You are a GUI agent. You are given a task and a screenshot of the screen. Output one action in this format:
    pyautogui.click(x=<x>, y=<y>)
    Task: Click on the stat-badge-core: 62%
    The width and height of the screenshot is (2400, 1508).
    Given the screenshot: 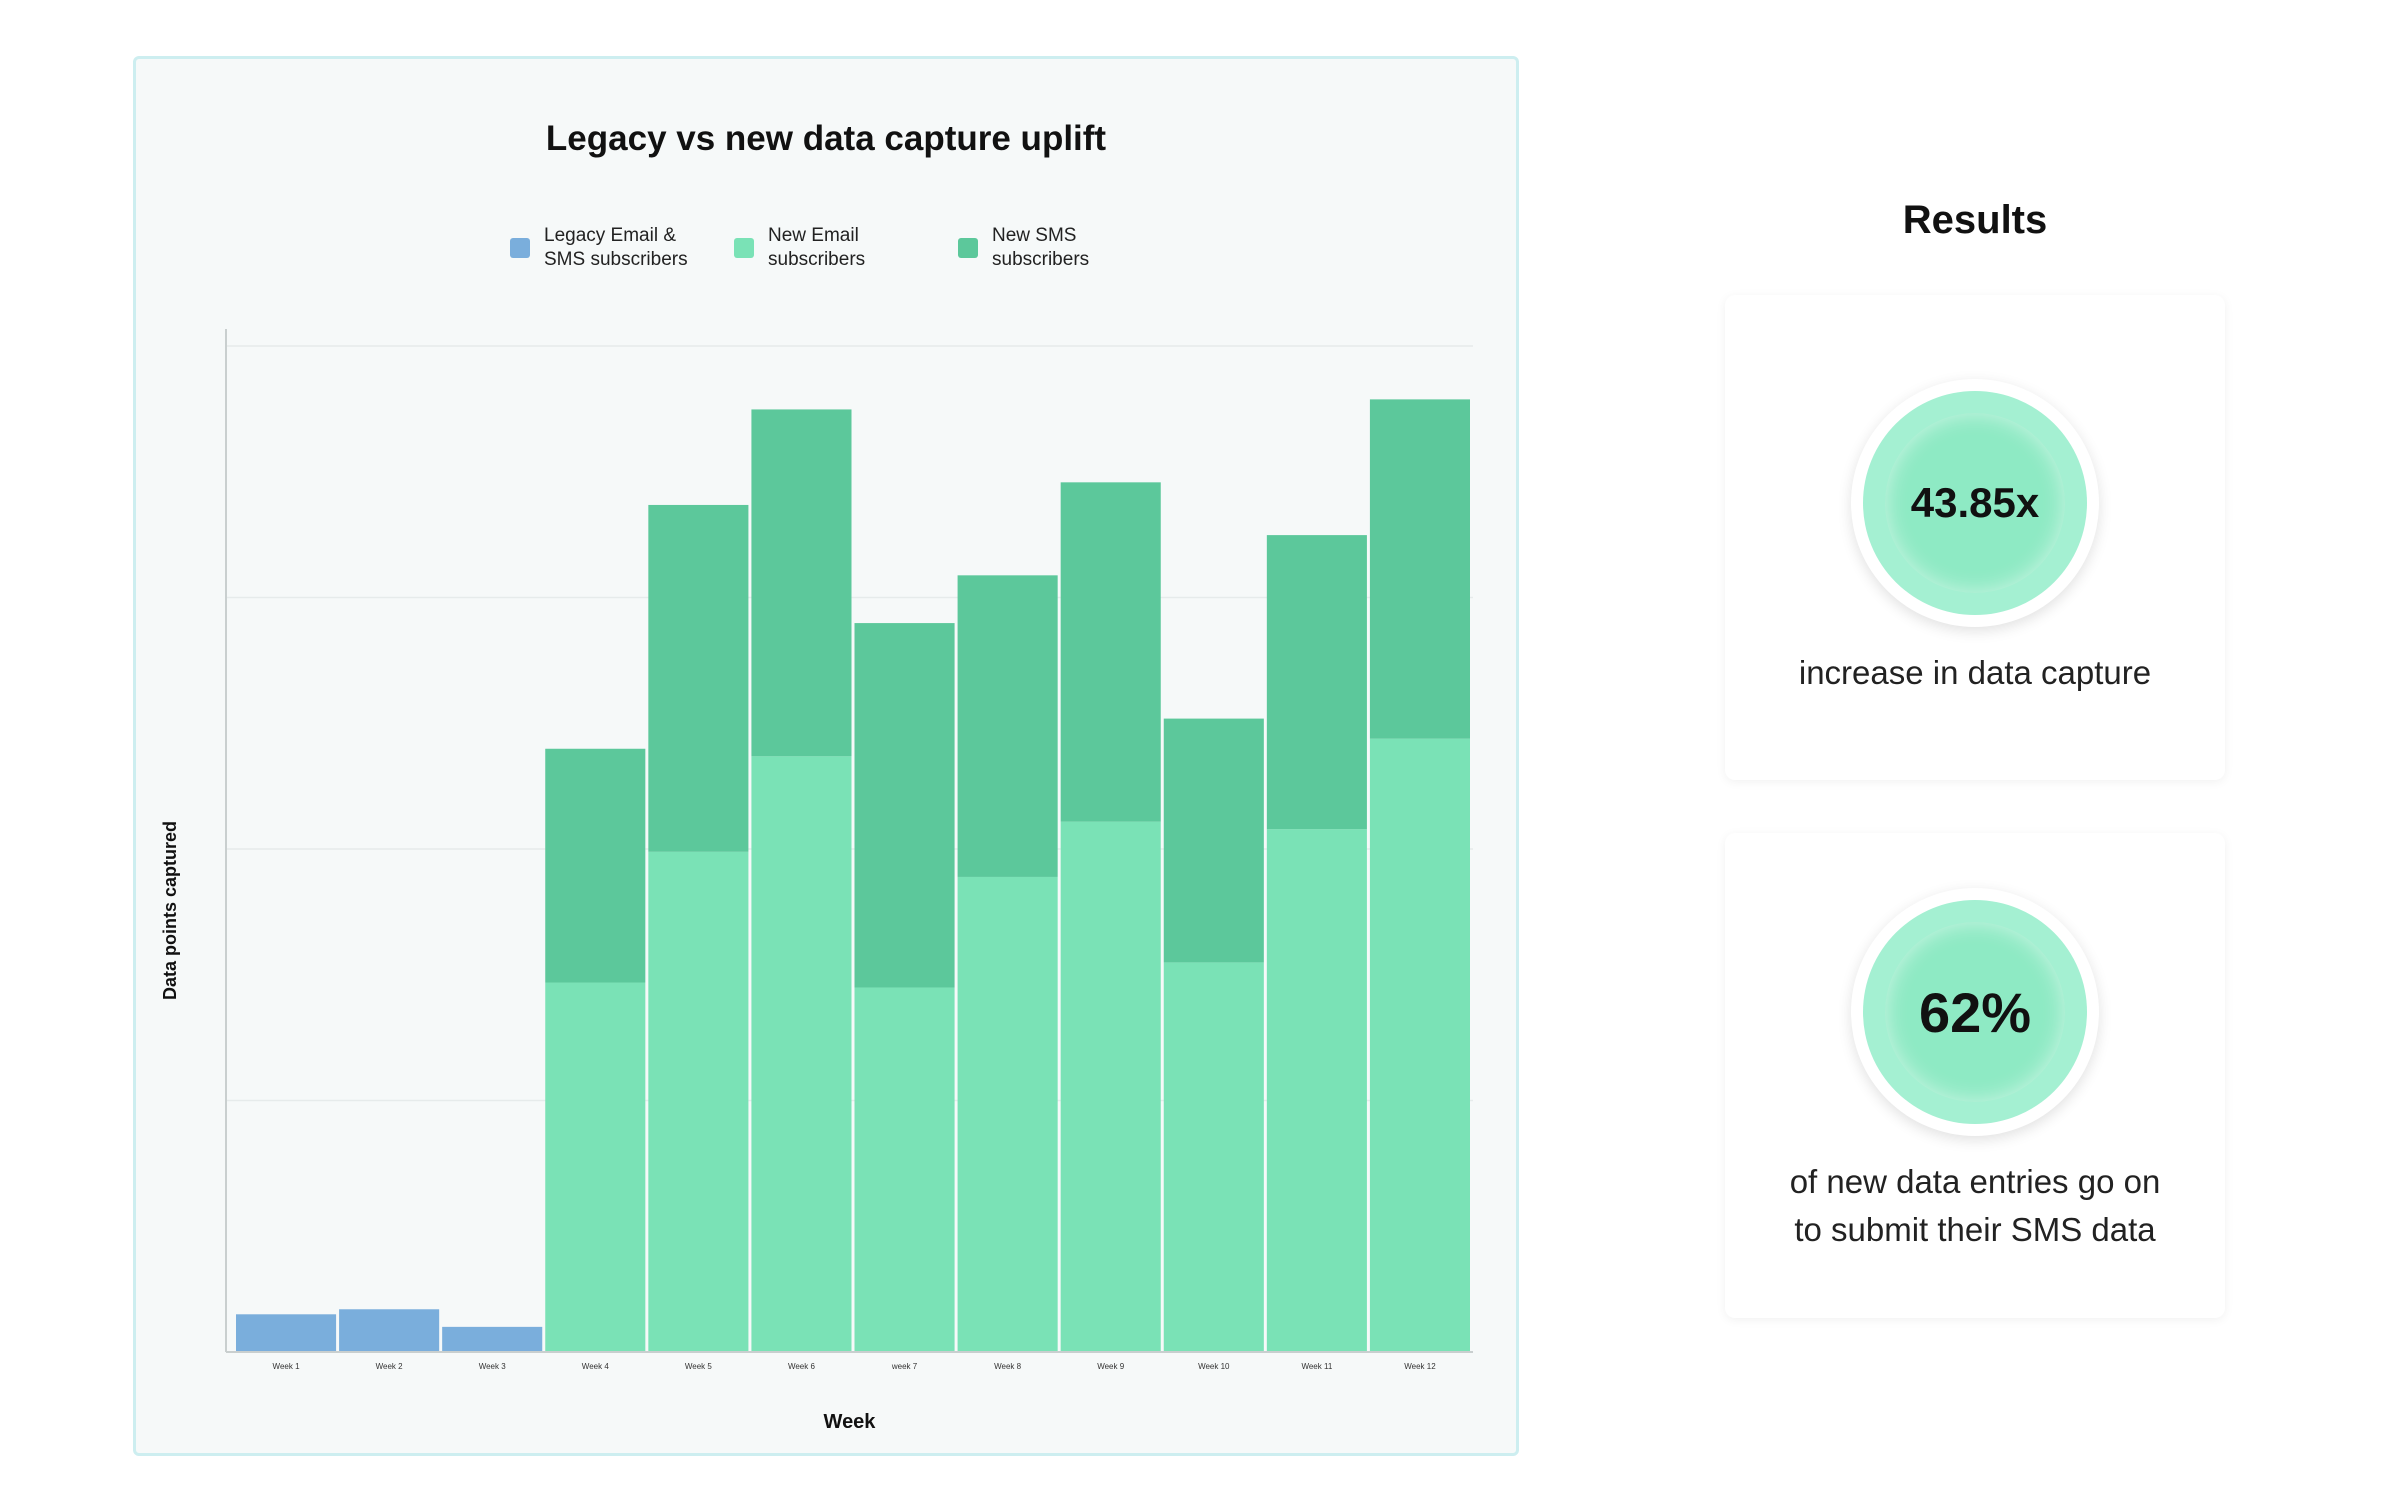 What is the action you would take?
    pyautogui.click(x=1975, y=1012)
    